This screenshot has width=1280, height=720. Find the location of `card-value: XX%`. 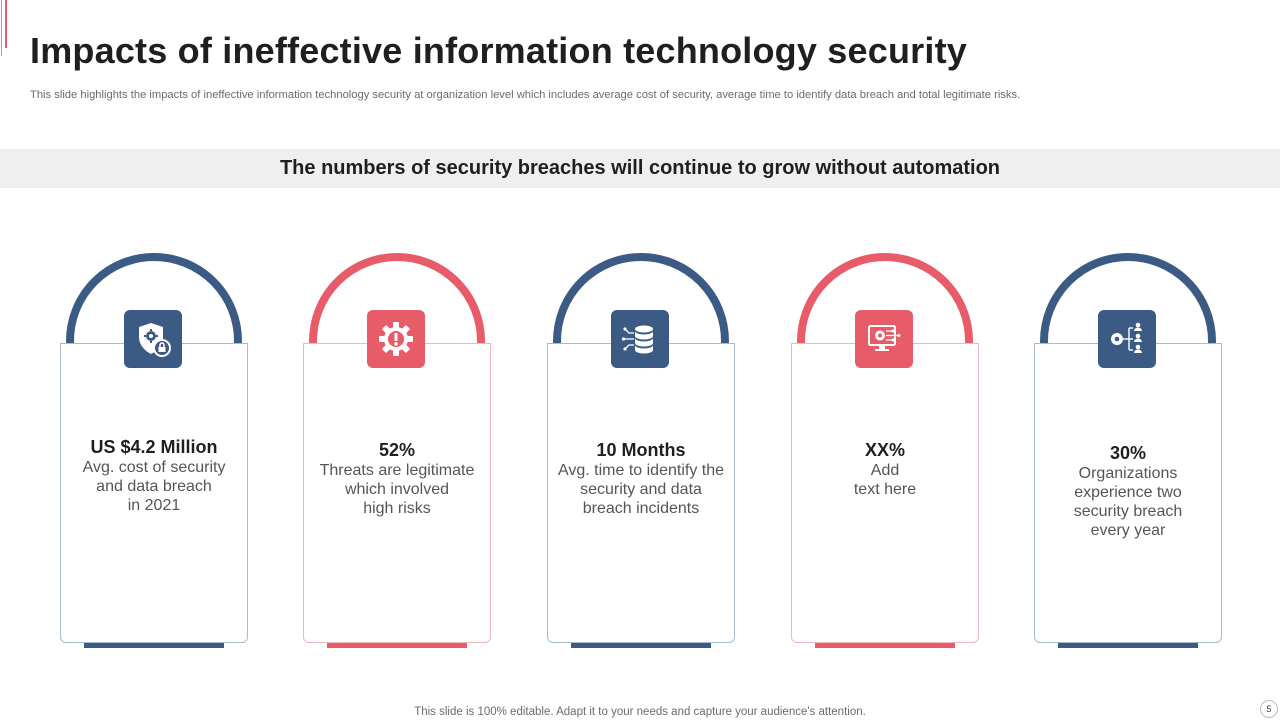

card-value: XX% is located at coordinates (885, 450).